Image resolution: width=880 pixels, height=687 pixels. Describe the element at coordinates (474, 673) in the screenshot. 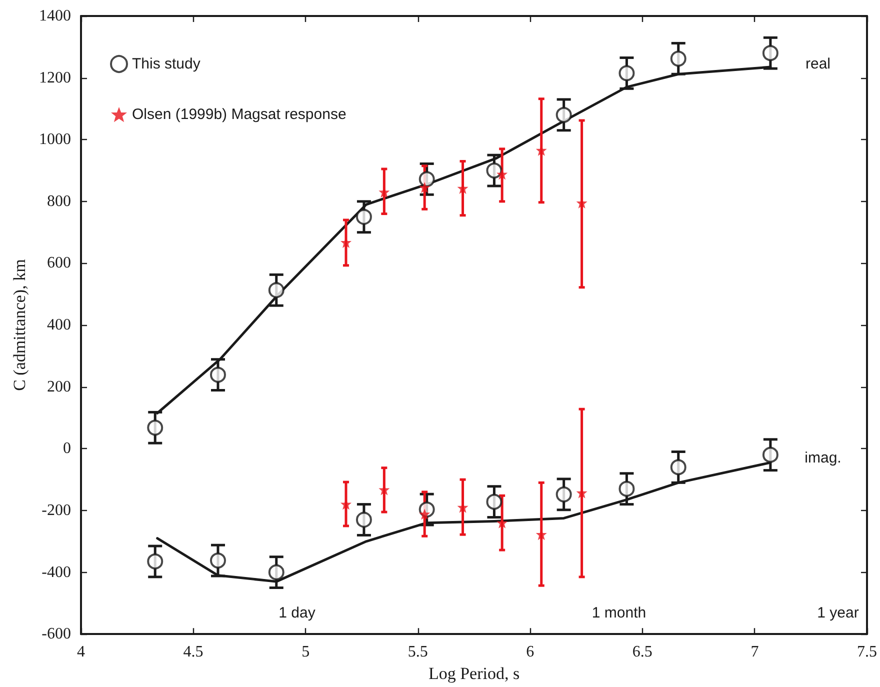

I see `x-axis-title: Log Period, s` at that location.